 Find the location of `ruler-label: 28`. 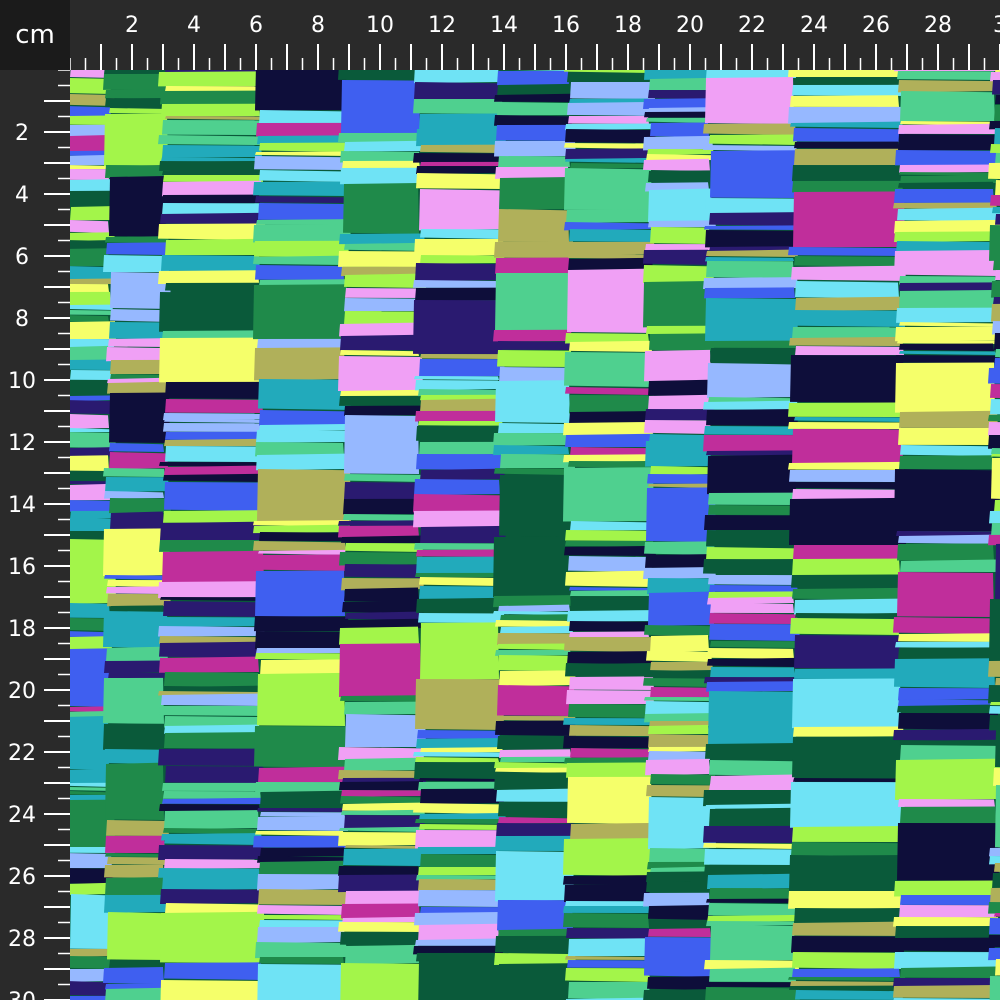

ruler-label: 28 is located at coordinates (22, 939).